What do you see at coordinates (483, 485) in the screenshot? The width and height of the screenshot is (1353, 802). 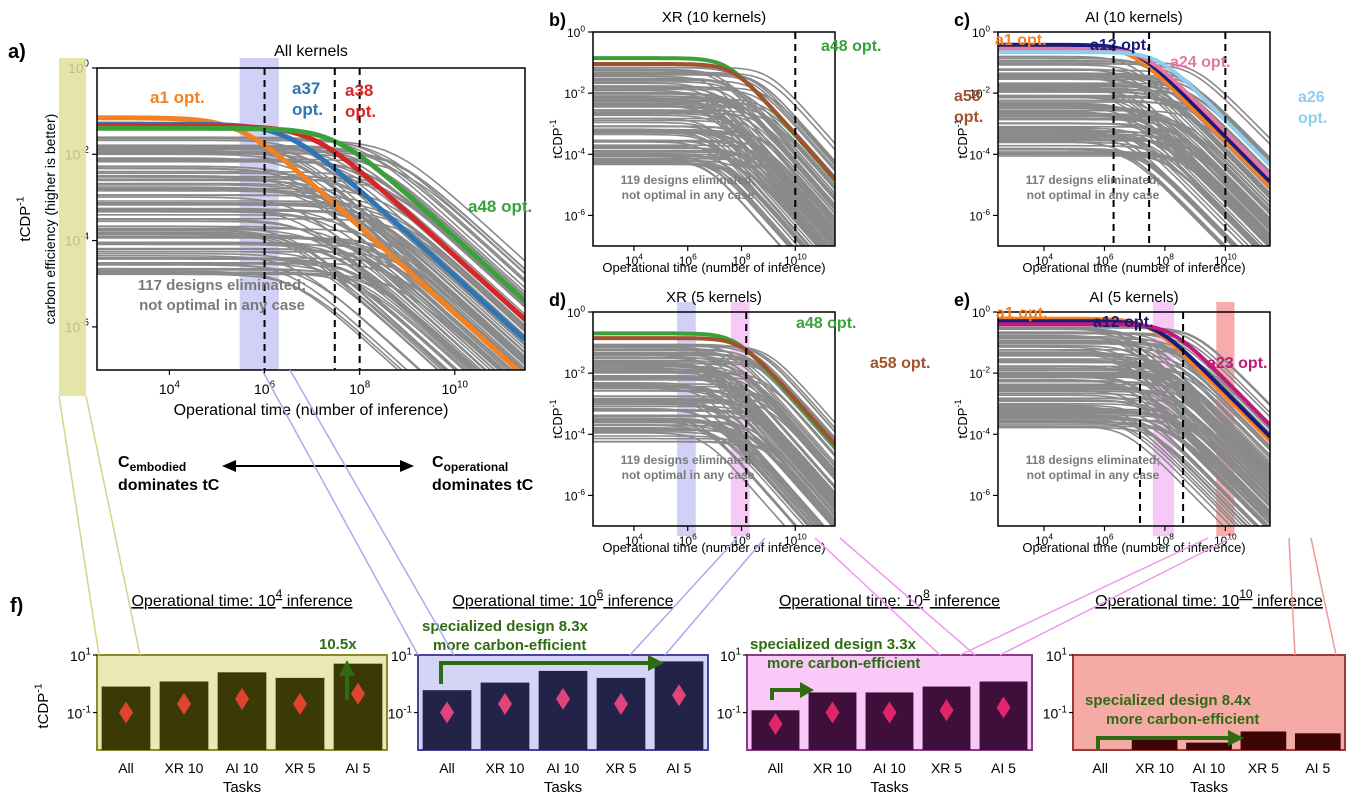 I see `operational-label-line2: dominates tC` at bounding box center [483, 485].